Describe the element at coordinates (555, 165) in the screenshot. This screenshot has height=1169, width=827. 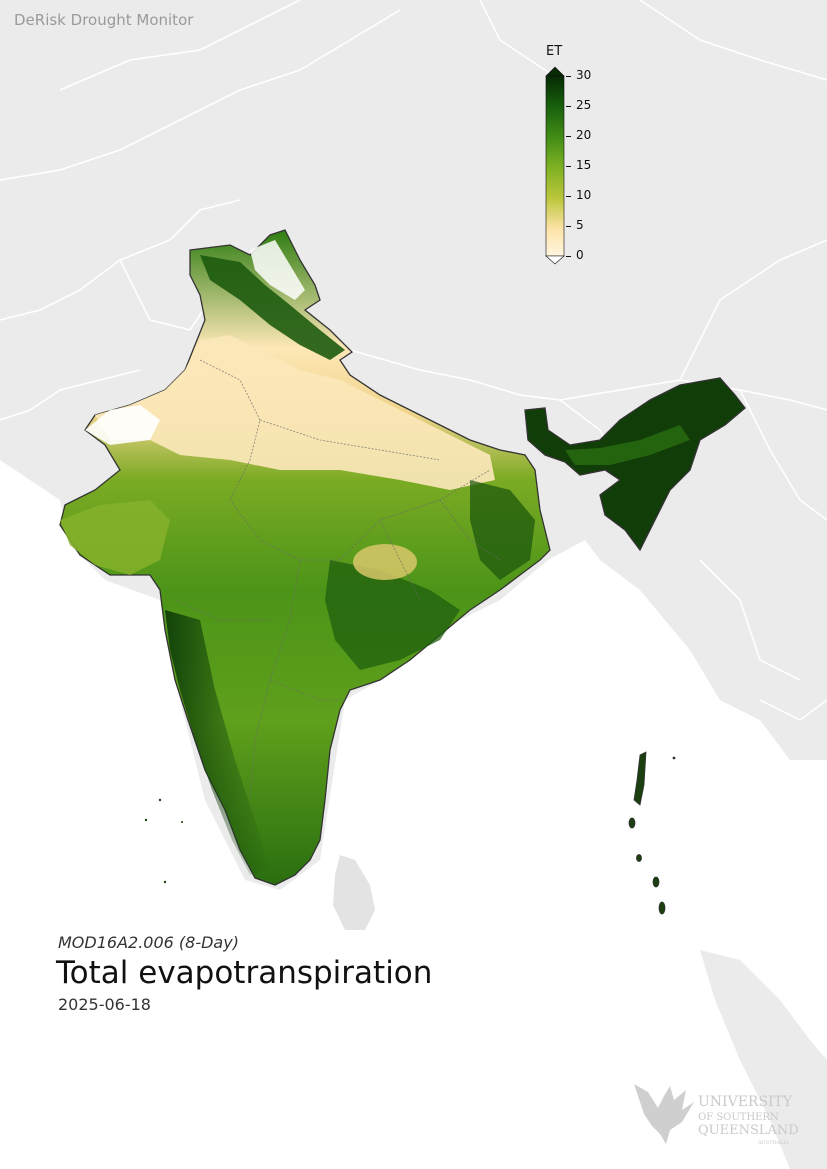
I see `colorbar-ramp` at that location.